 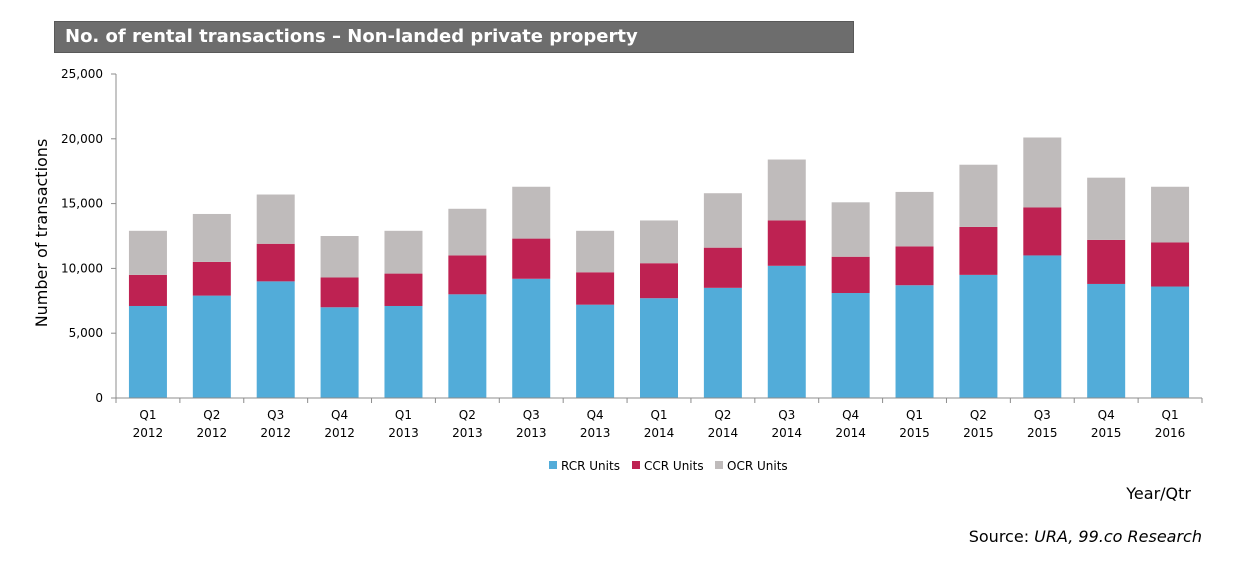 I want to click on legend-label: OCR Units, so click(x=757, y=466).